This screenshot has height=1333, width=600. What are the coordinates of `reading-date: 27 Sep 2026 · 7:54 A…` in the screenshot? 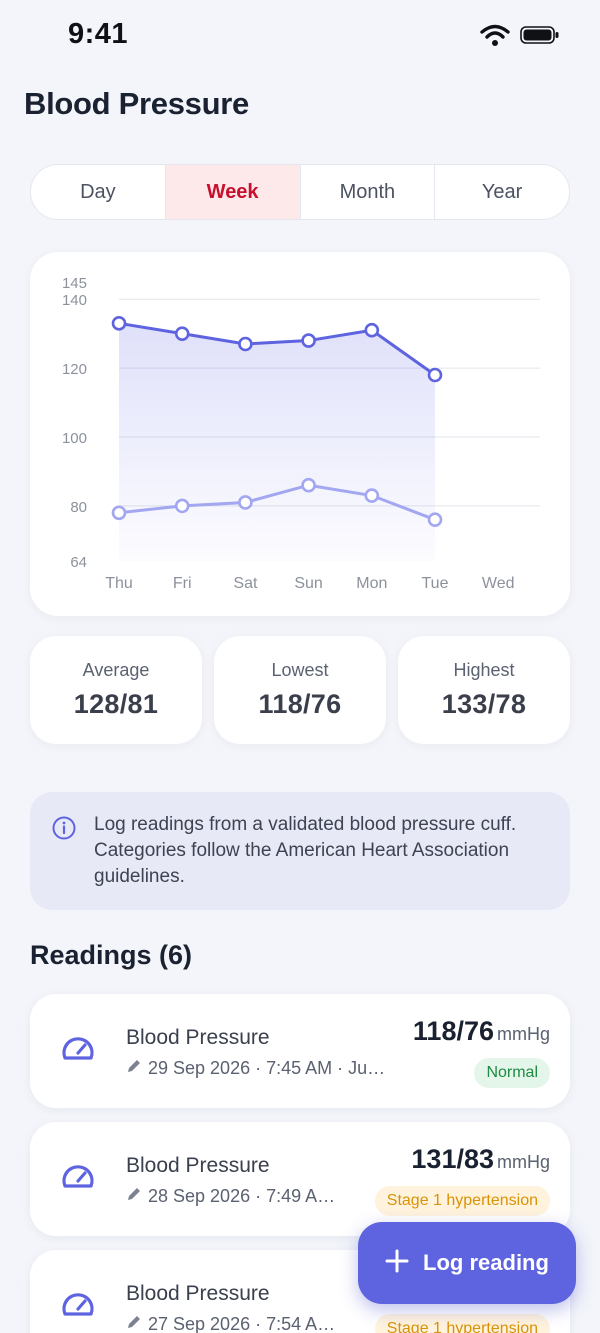 It's located at (242, 1323).